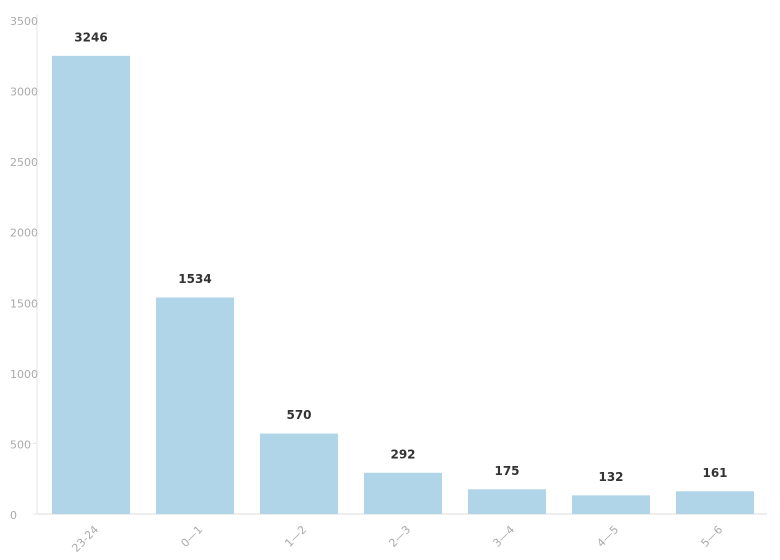 This screenshot has width=780, height=560. Describe the element at coordinates (399, 536) in the screenshot. I see `x-tick-label: 2—3` at that location.